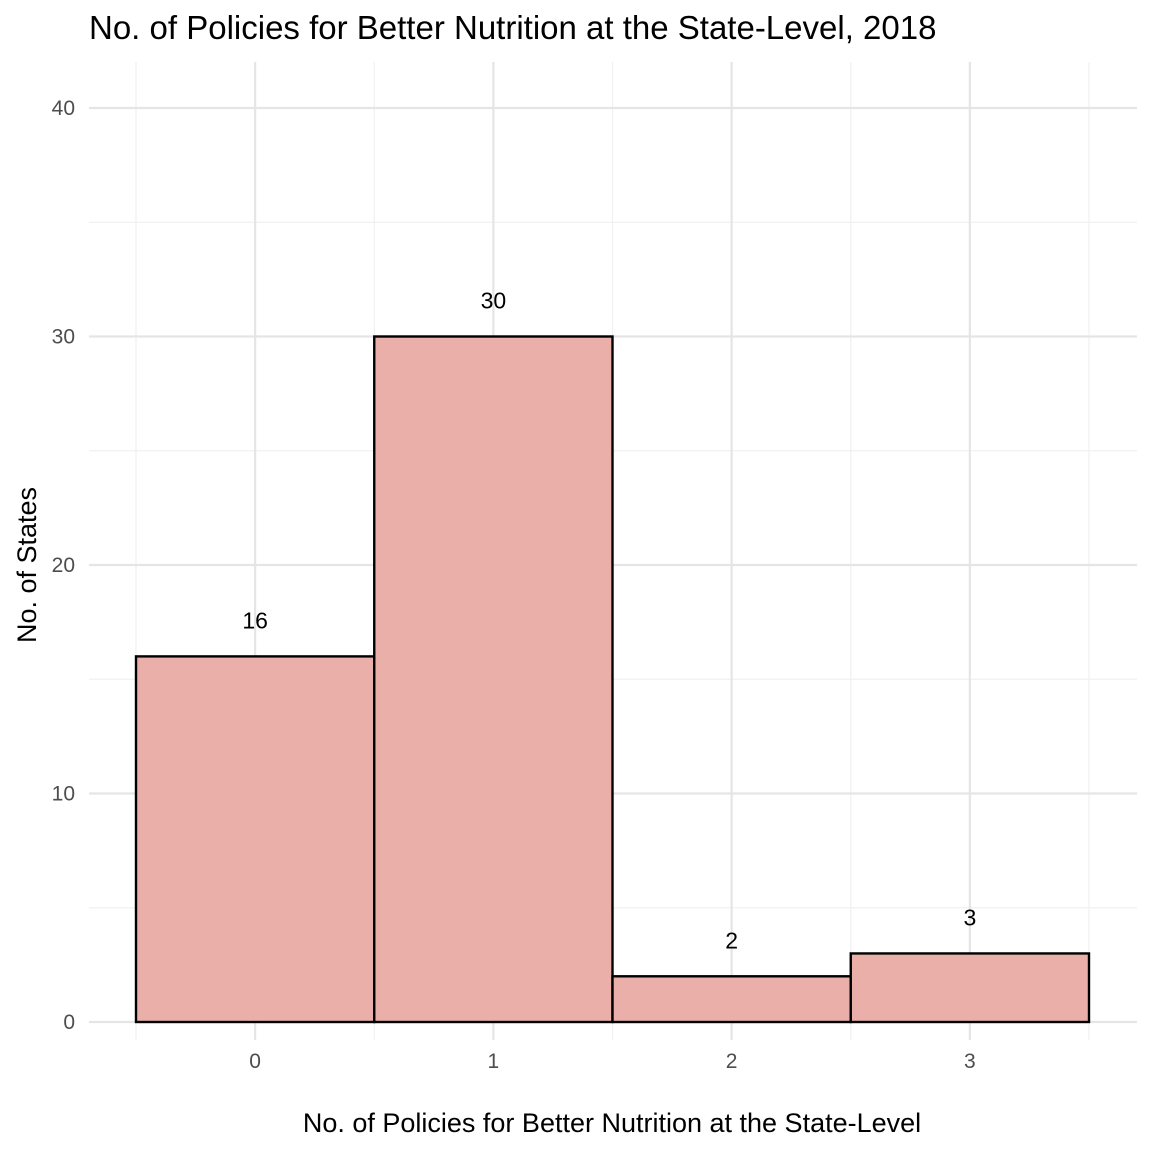  Describe the element at coordinates (494, 1061) in the screenshot. I see `x-tick-label: 1` at that location.